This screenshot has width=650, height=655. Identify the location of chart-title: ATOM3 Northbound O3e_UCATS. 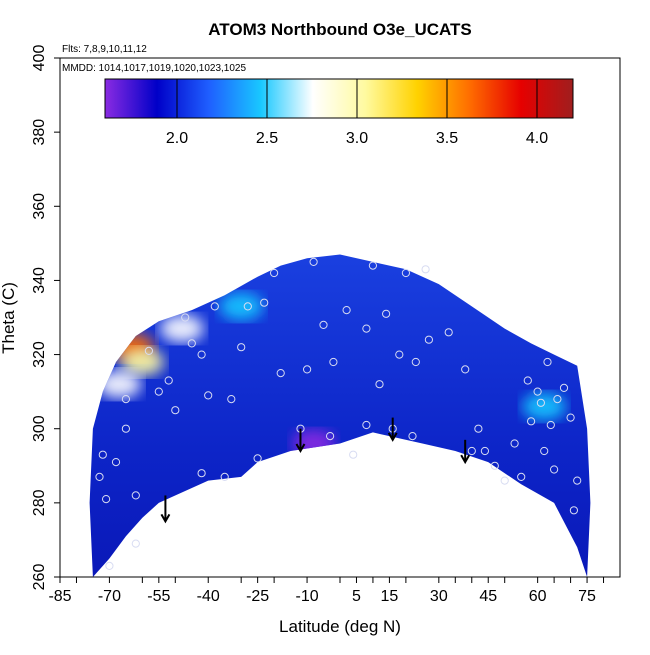
(340, 29).